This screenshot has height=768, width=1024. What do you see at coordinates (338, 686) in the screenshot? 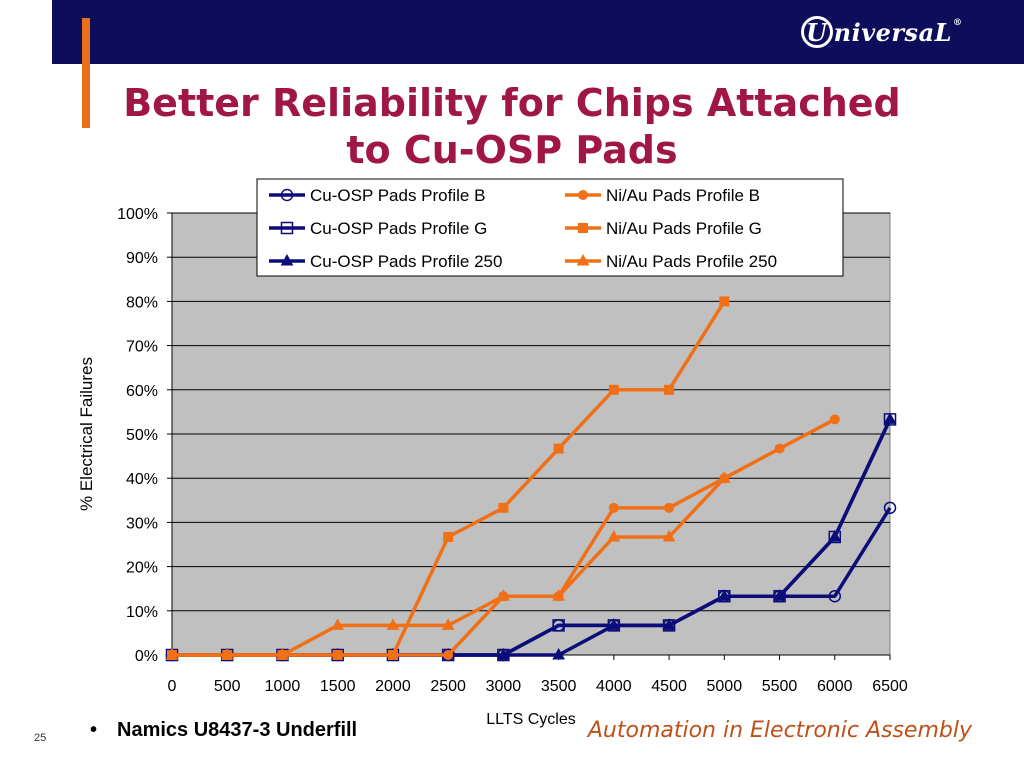
I see `x-tick-label: 1500` at bounding box center [338, 686].